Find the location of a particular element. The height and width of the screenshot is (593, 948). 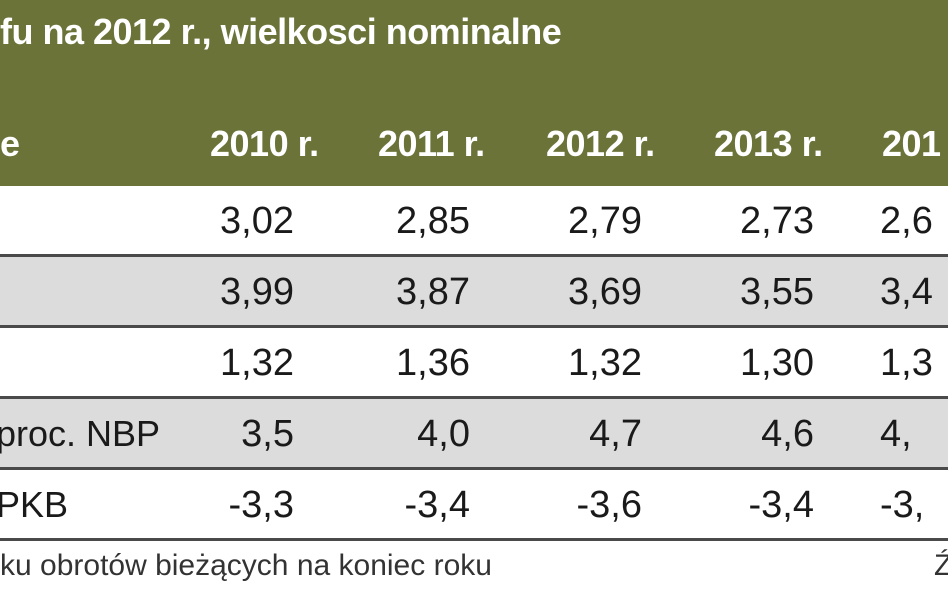

table-cell: 3,02 is located at coordinates (257, 221).